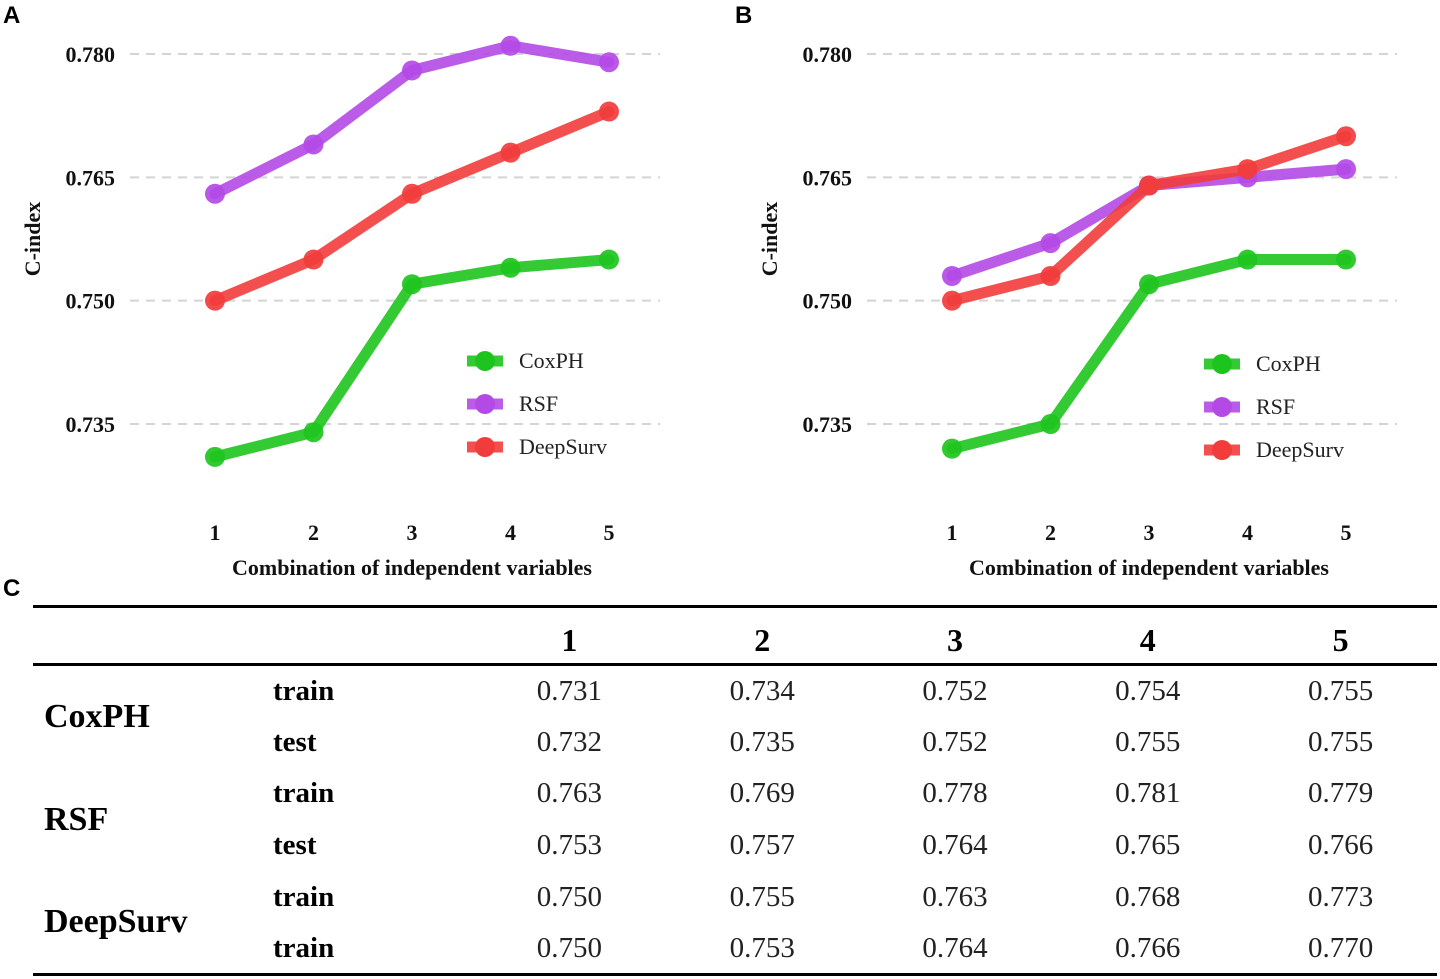 The width and height of the screenshot is (1440, 979). Describe the element at coordinates (76, 819) in the screenshot. I see `model-name-rsf: RSF` at that location.